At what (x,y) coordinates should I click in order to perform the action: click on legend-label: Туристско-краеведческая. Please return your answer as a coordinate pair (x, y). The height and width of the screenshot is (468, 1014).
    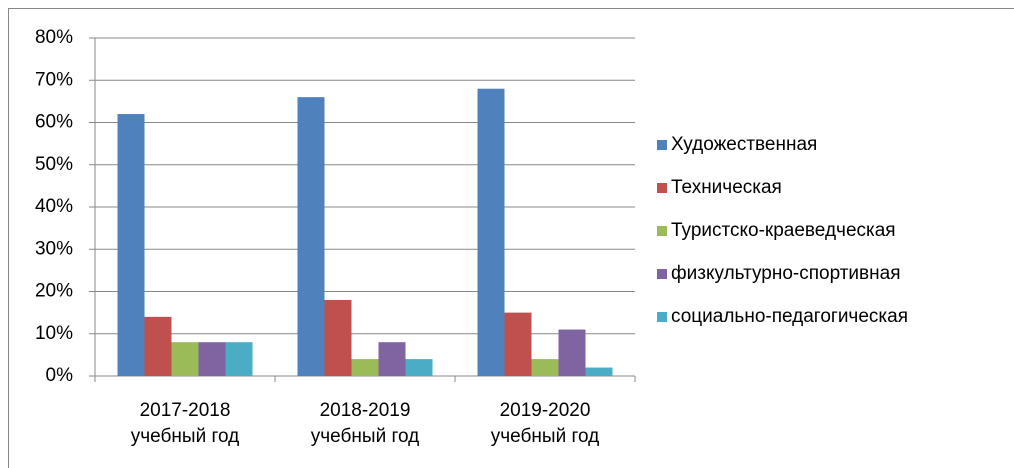
    Looking at the image, I should click on (783, 230).